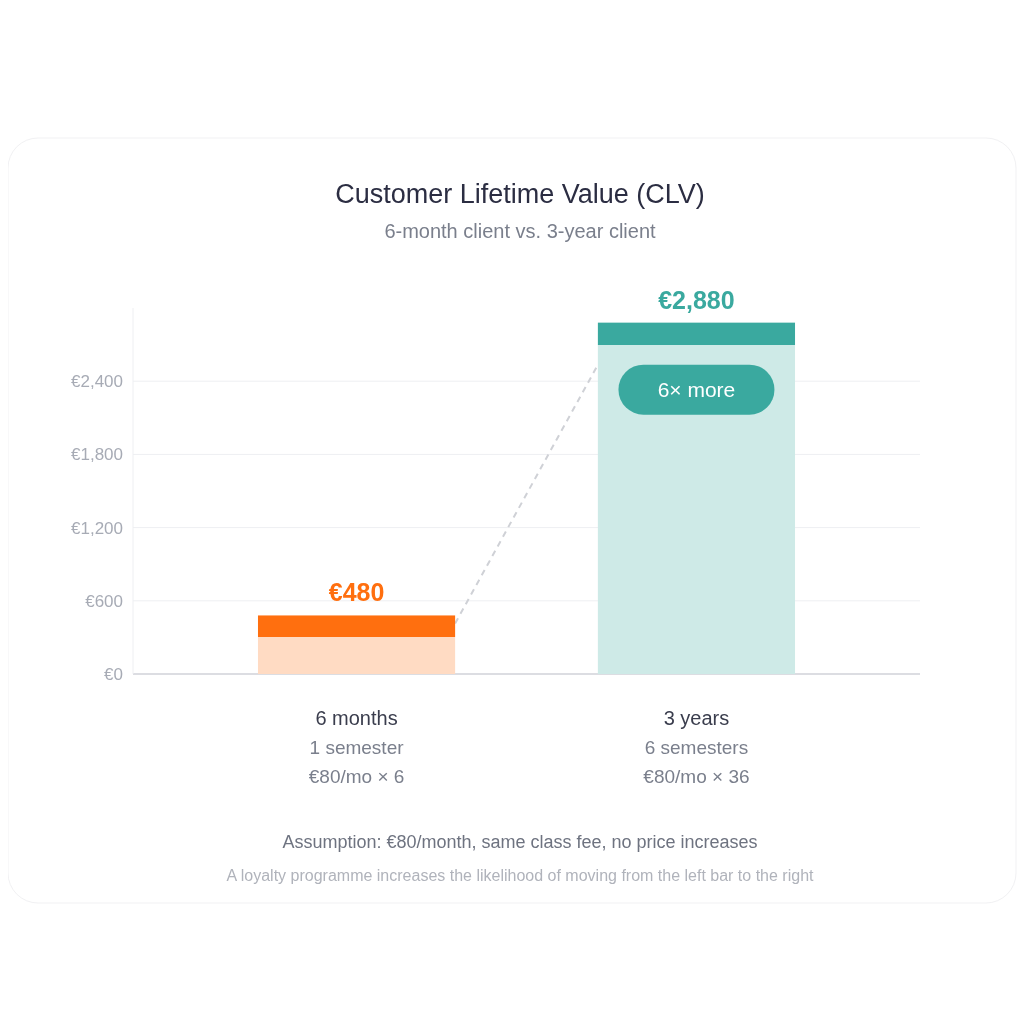 This screenshot has width=1024, height=1024. Describe the element at coordinates (97, 455) in the screenshot. I see `y-tick-label: €1,800` at that location.